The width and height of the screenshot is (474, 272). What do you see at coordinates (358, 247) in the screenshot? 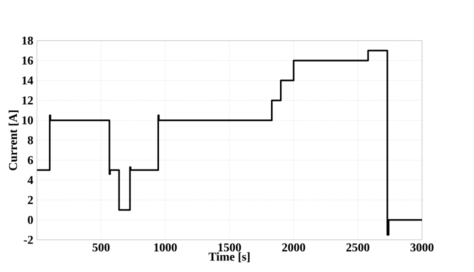
I see `x-tick-label: 2500` at bounding box center [358, 247].